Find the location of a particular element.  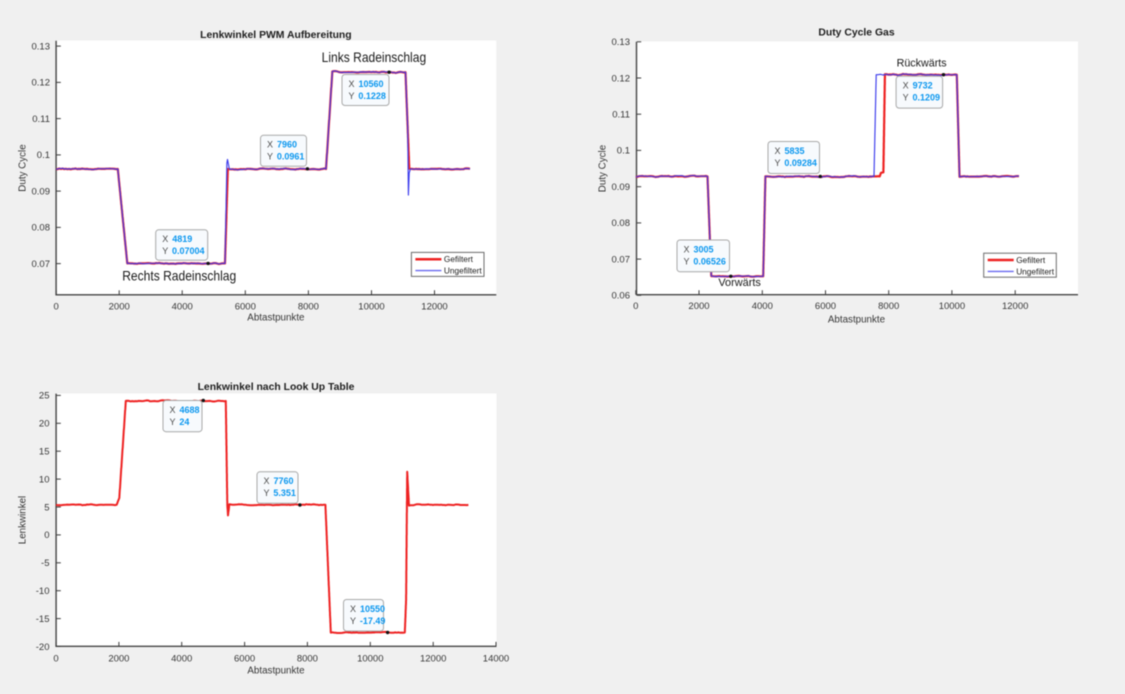

svg-text: Lenkwinkel nach Look Up Table is located at coordinates (276, 387).